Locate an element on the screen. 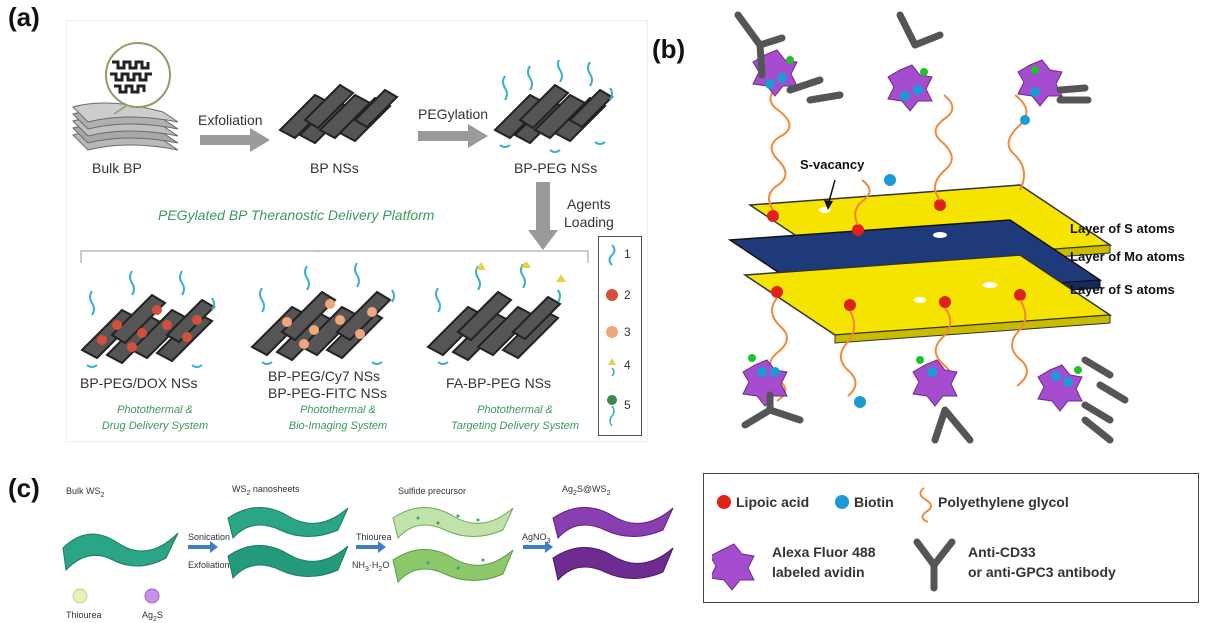 The image size is (1205, 623). key-1: 1 is located at coordinates (627, 254).